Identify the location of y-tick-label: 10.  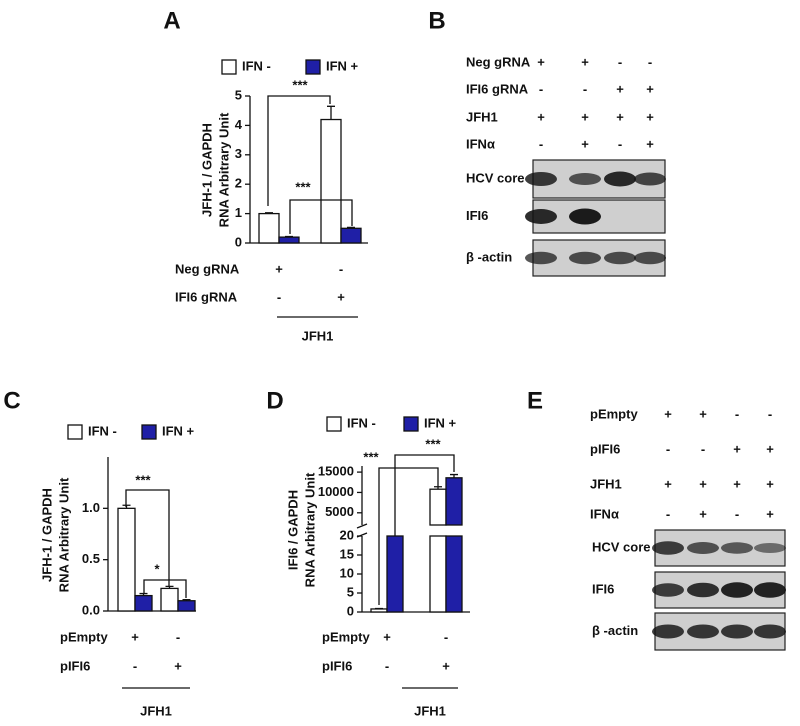
(347, 572).